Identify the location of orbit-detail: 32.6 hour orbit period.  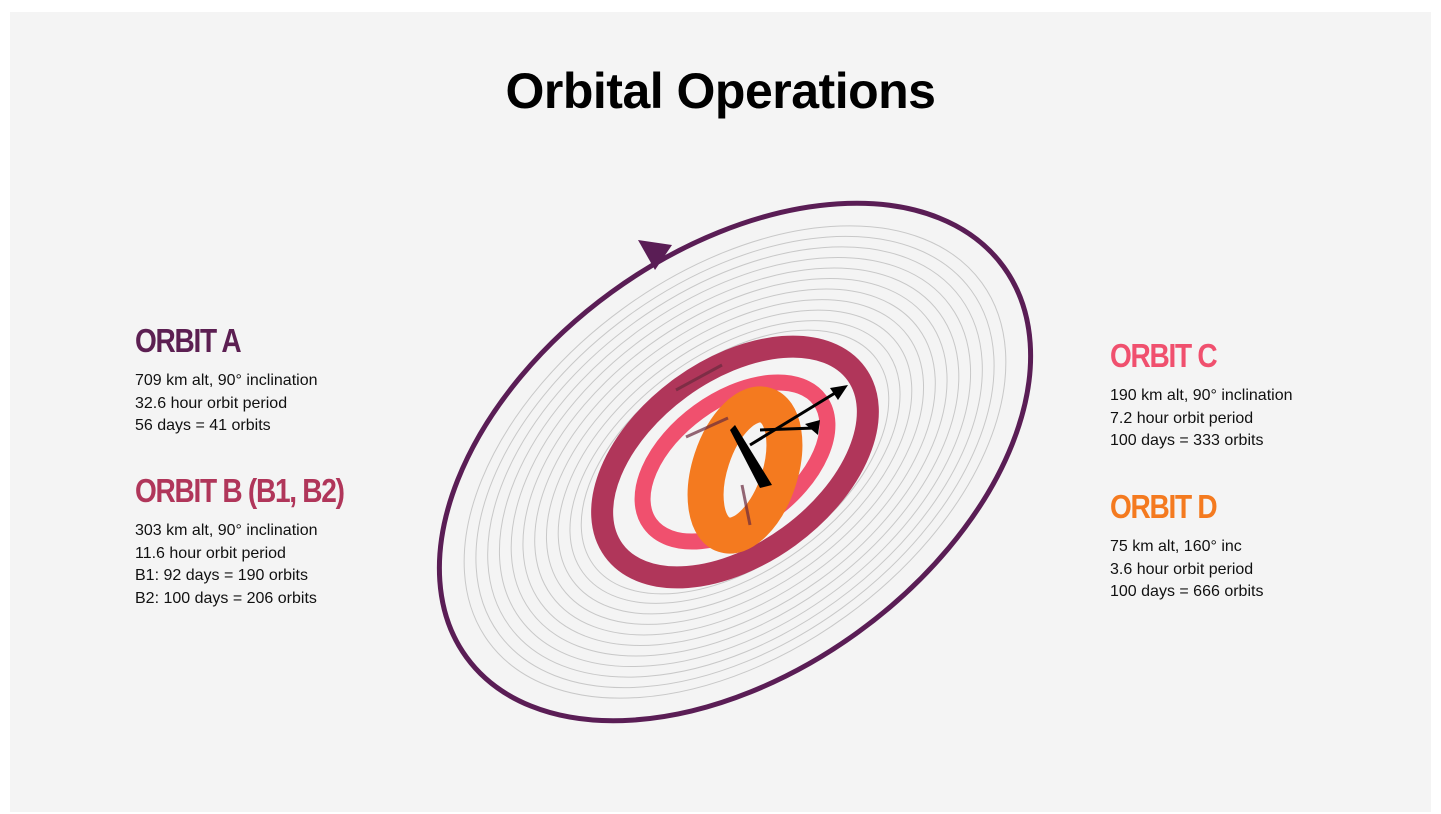
(211, 403).